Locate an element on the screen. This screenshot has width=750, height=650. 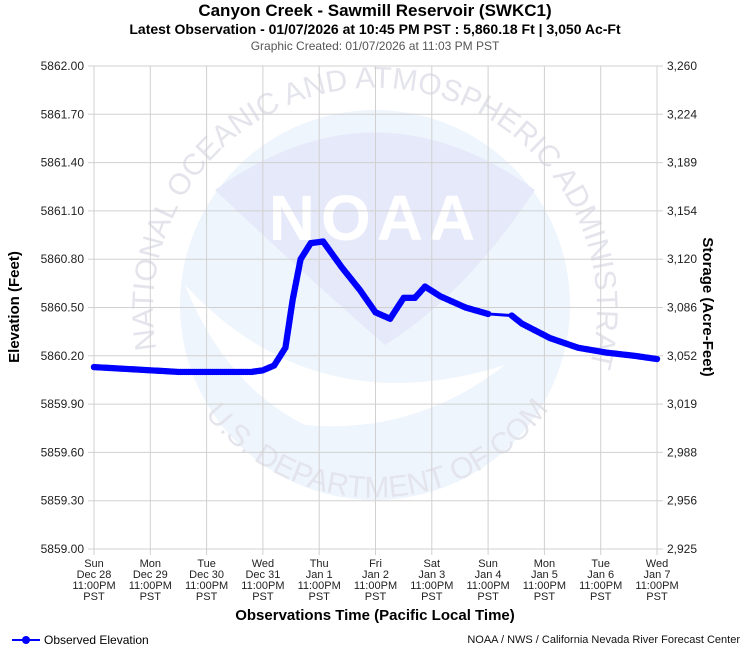
svg-text: Jan 1 is located at coordinates (319, 575).